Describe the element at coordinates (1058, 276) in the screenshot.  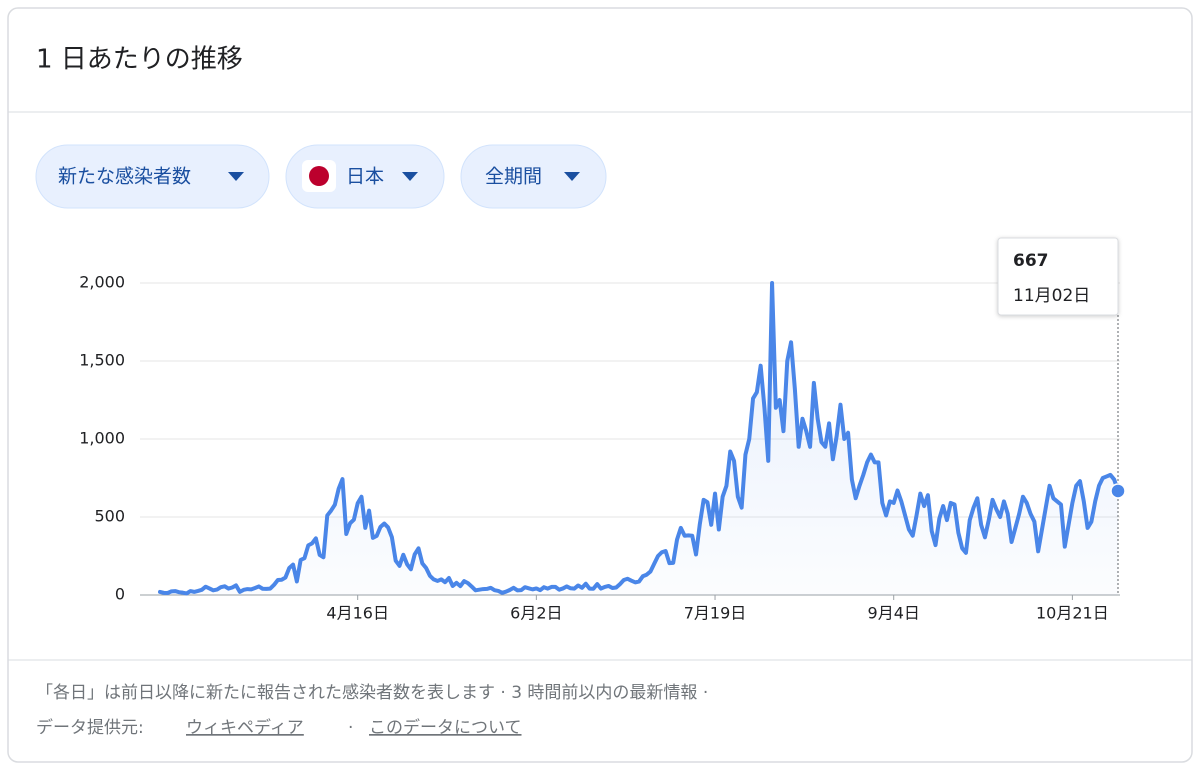
I see `tooltip-box` at that location.